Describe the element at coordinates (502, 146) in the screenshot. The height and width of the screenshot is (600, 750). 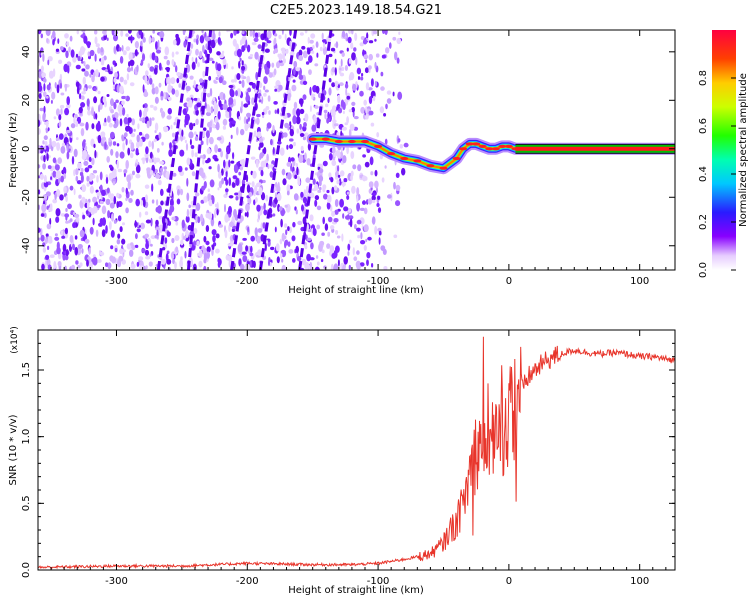
I see `signal-point` at that location.